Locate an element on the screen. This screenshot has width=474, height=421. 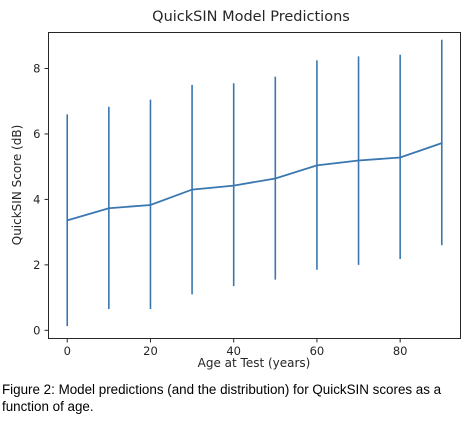
x-tick-label-80: 80 is located at coordinates (400, 351).